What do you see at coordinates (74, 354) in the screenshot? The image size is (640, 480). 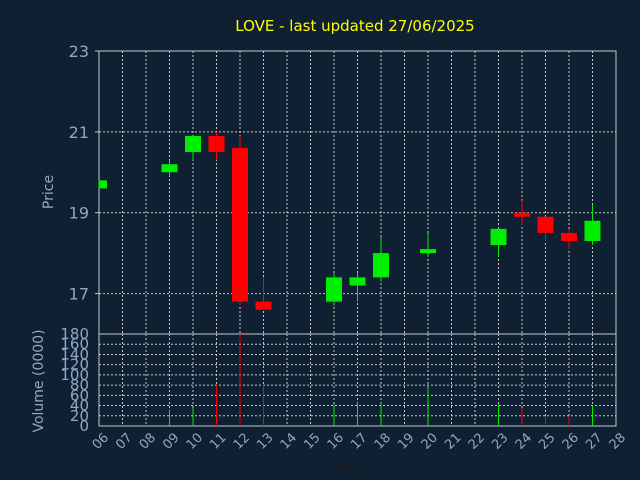 I see `volume-tick-label: 140` at bounding box center [74, 354].